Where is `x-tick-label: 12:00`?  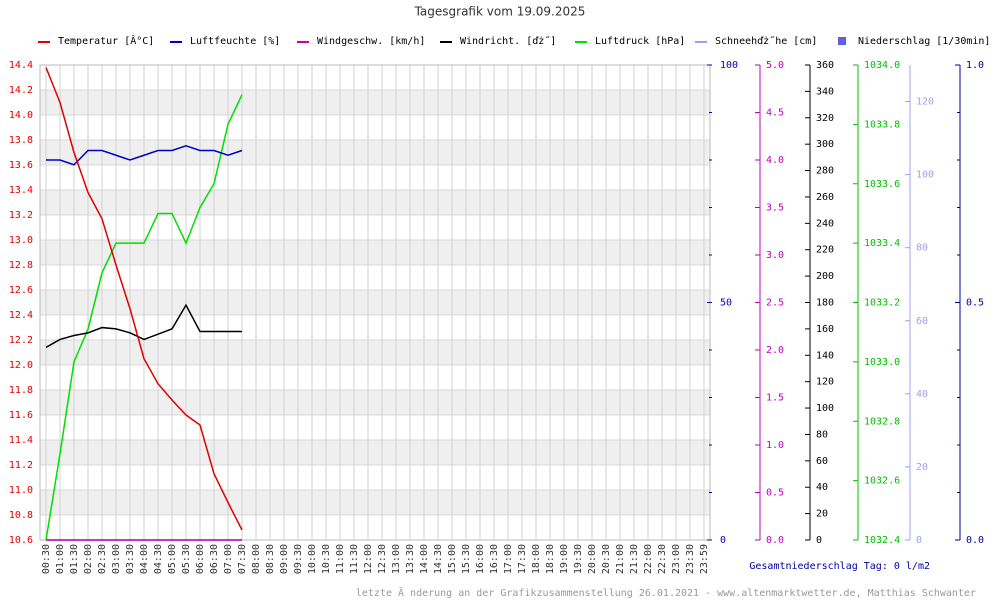
x-tick-label: 12:00 is located at coordinates (368, 559).